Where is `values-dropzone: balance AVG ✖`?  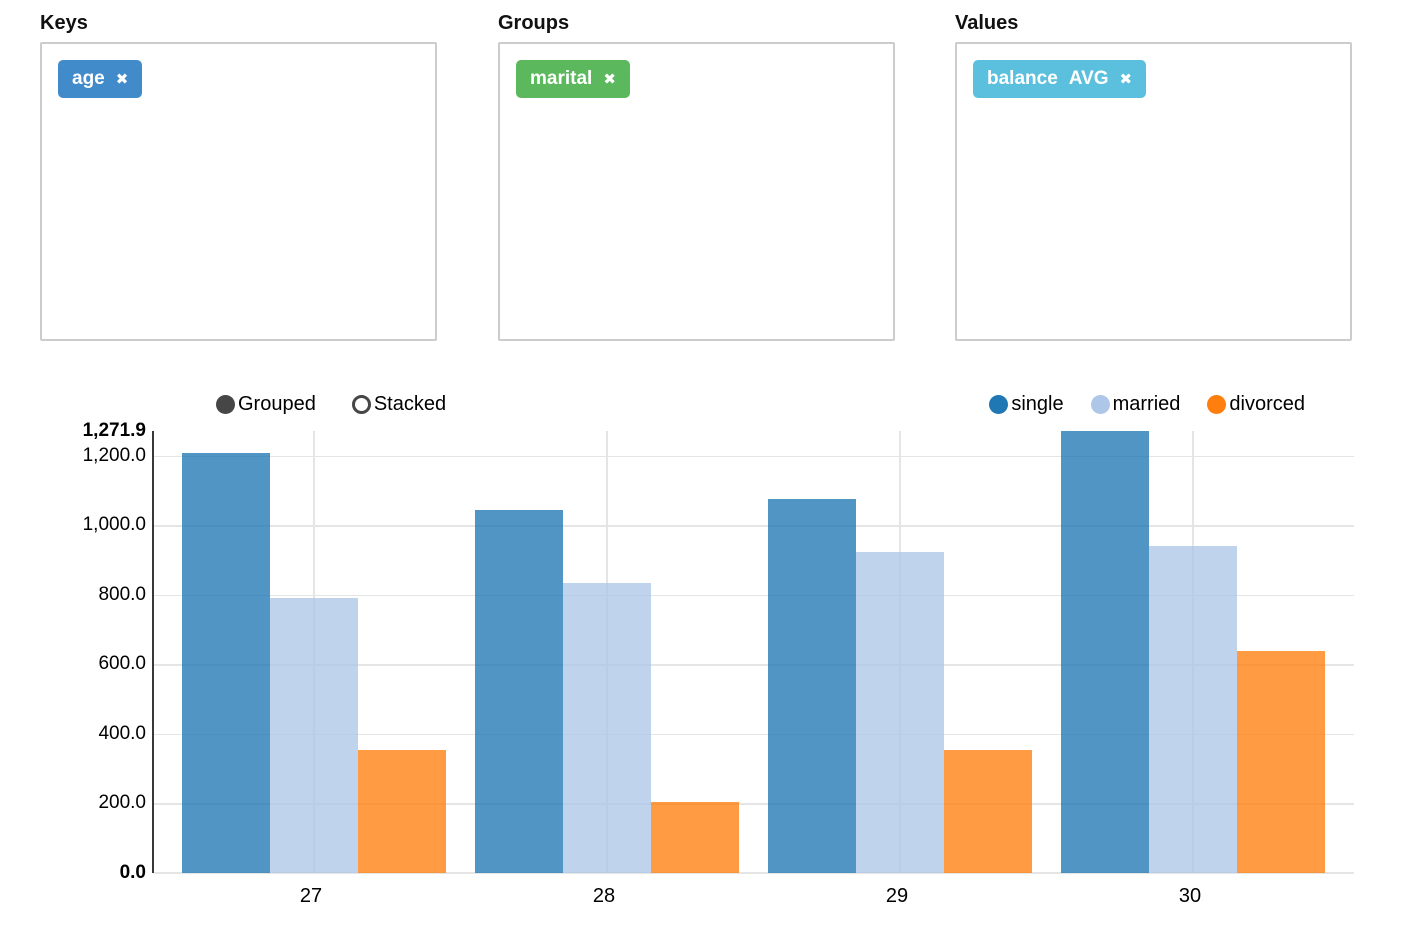 values-dropzone: balance AVG ✖ is located at coordinates (1153, 191).